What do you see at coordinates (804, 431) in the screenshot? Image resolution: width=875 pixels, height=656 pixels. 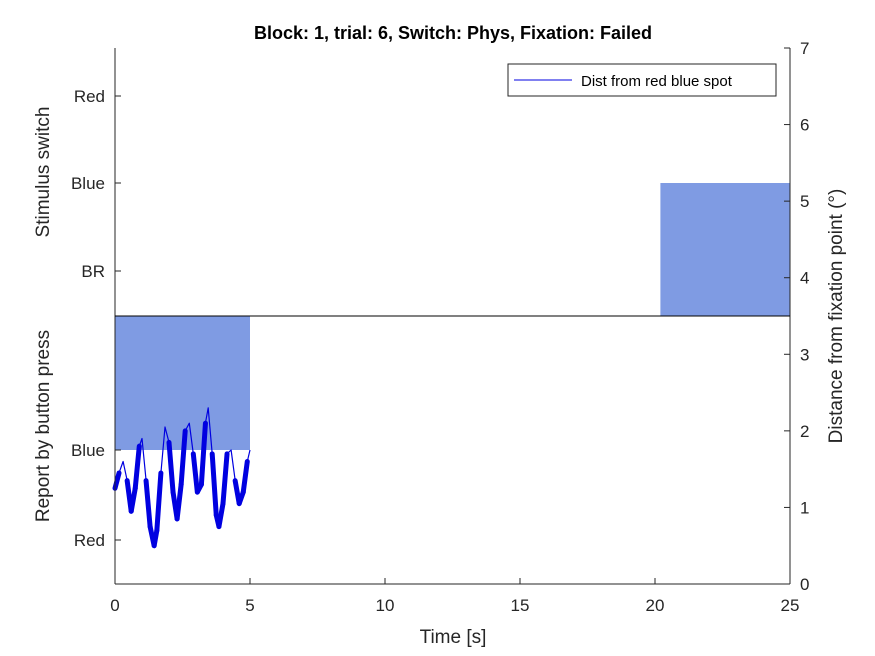 I see `right-tick-label-2: 2` at bounding box center [804, 431].